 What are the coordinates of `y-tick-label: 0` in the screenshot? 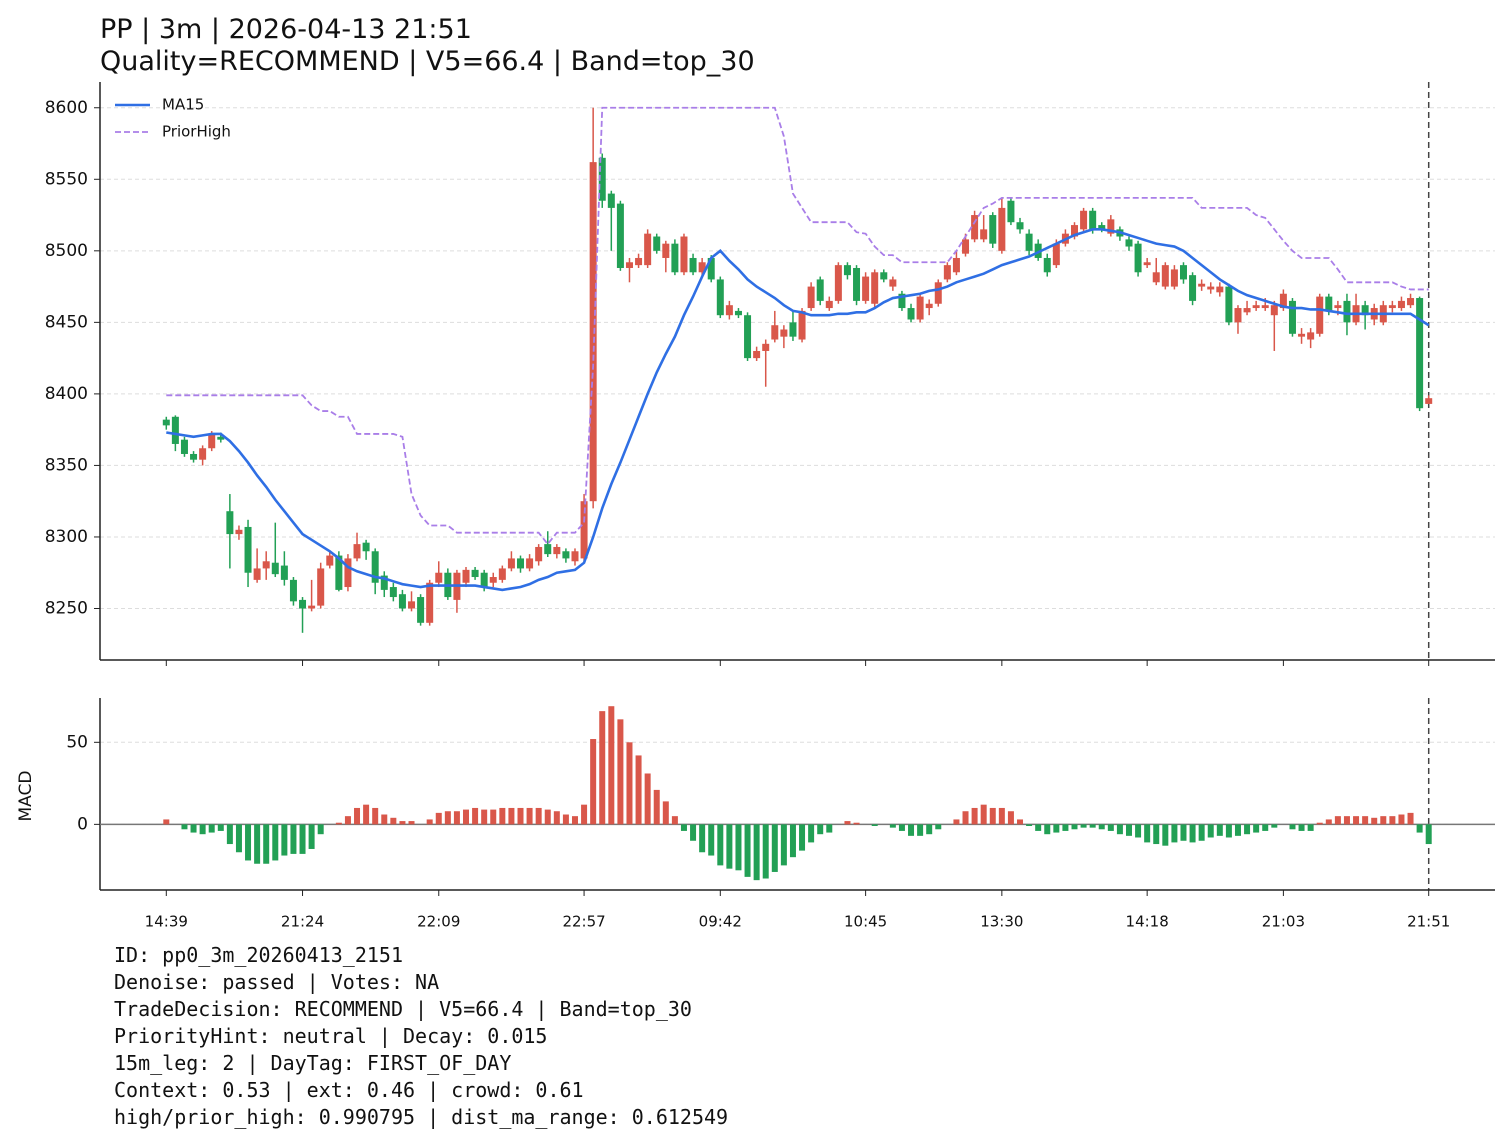 It's located at (82, 824).